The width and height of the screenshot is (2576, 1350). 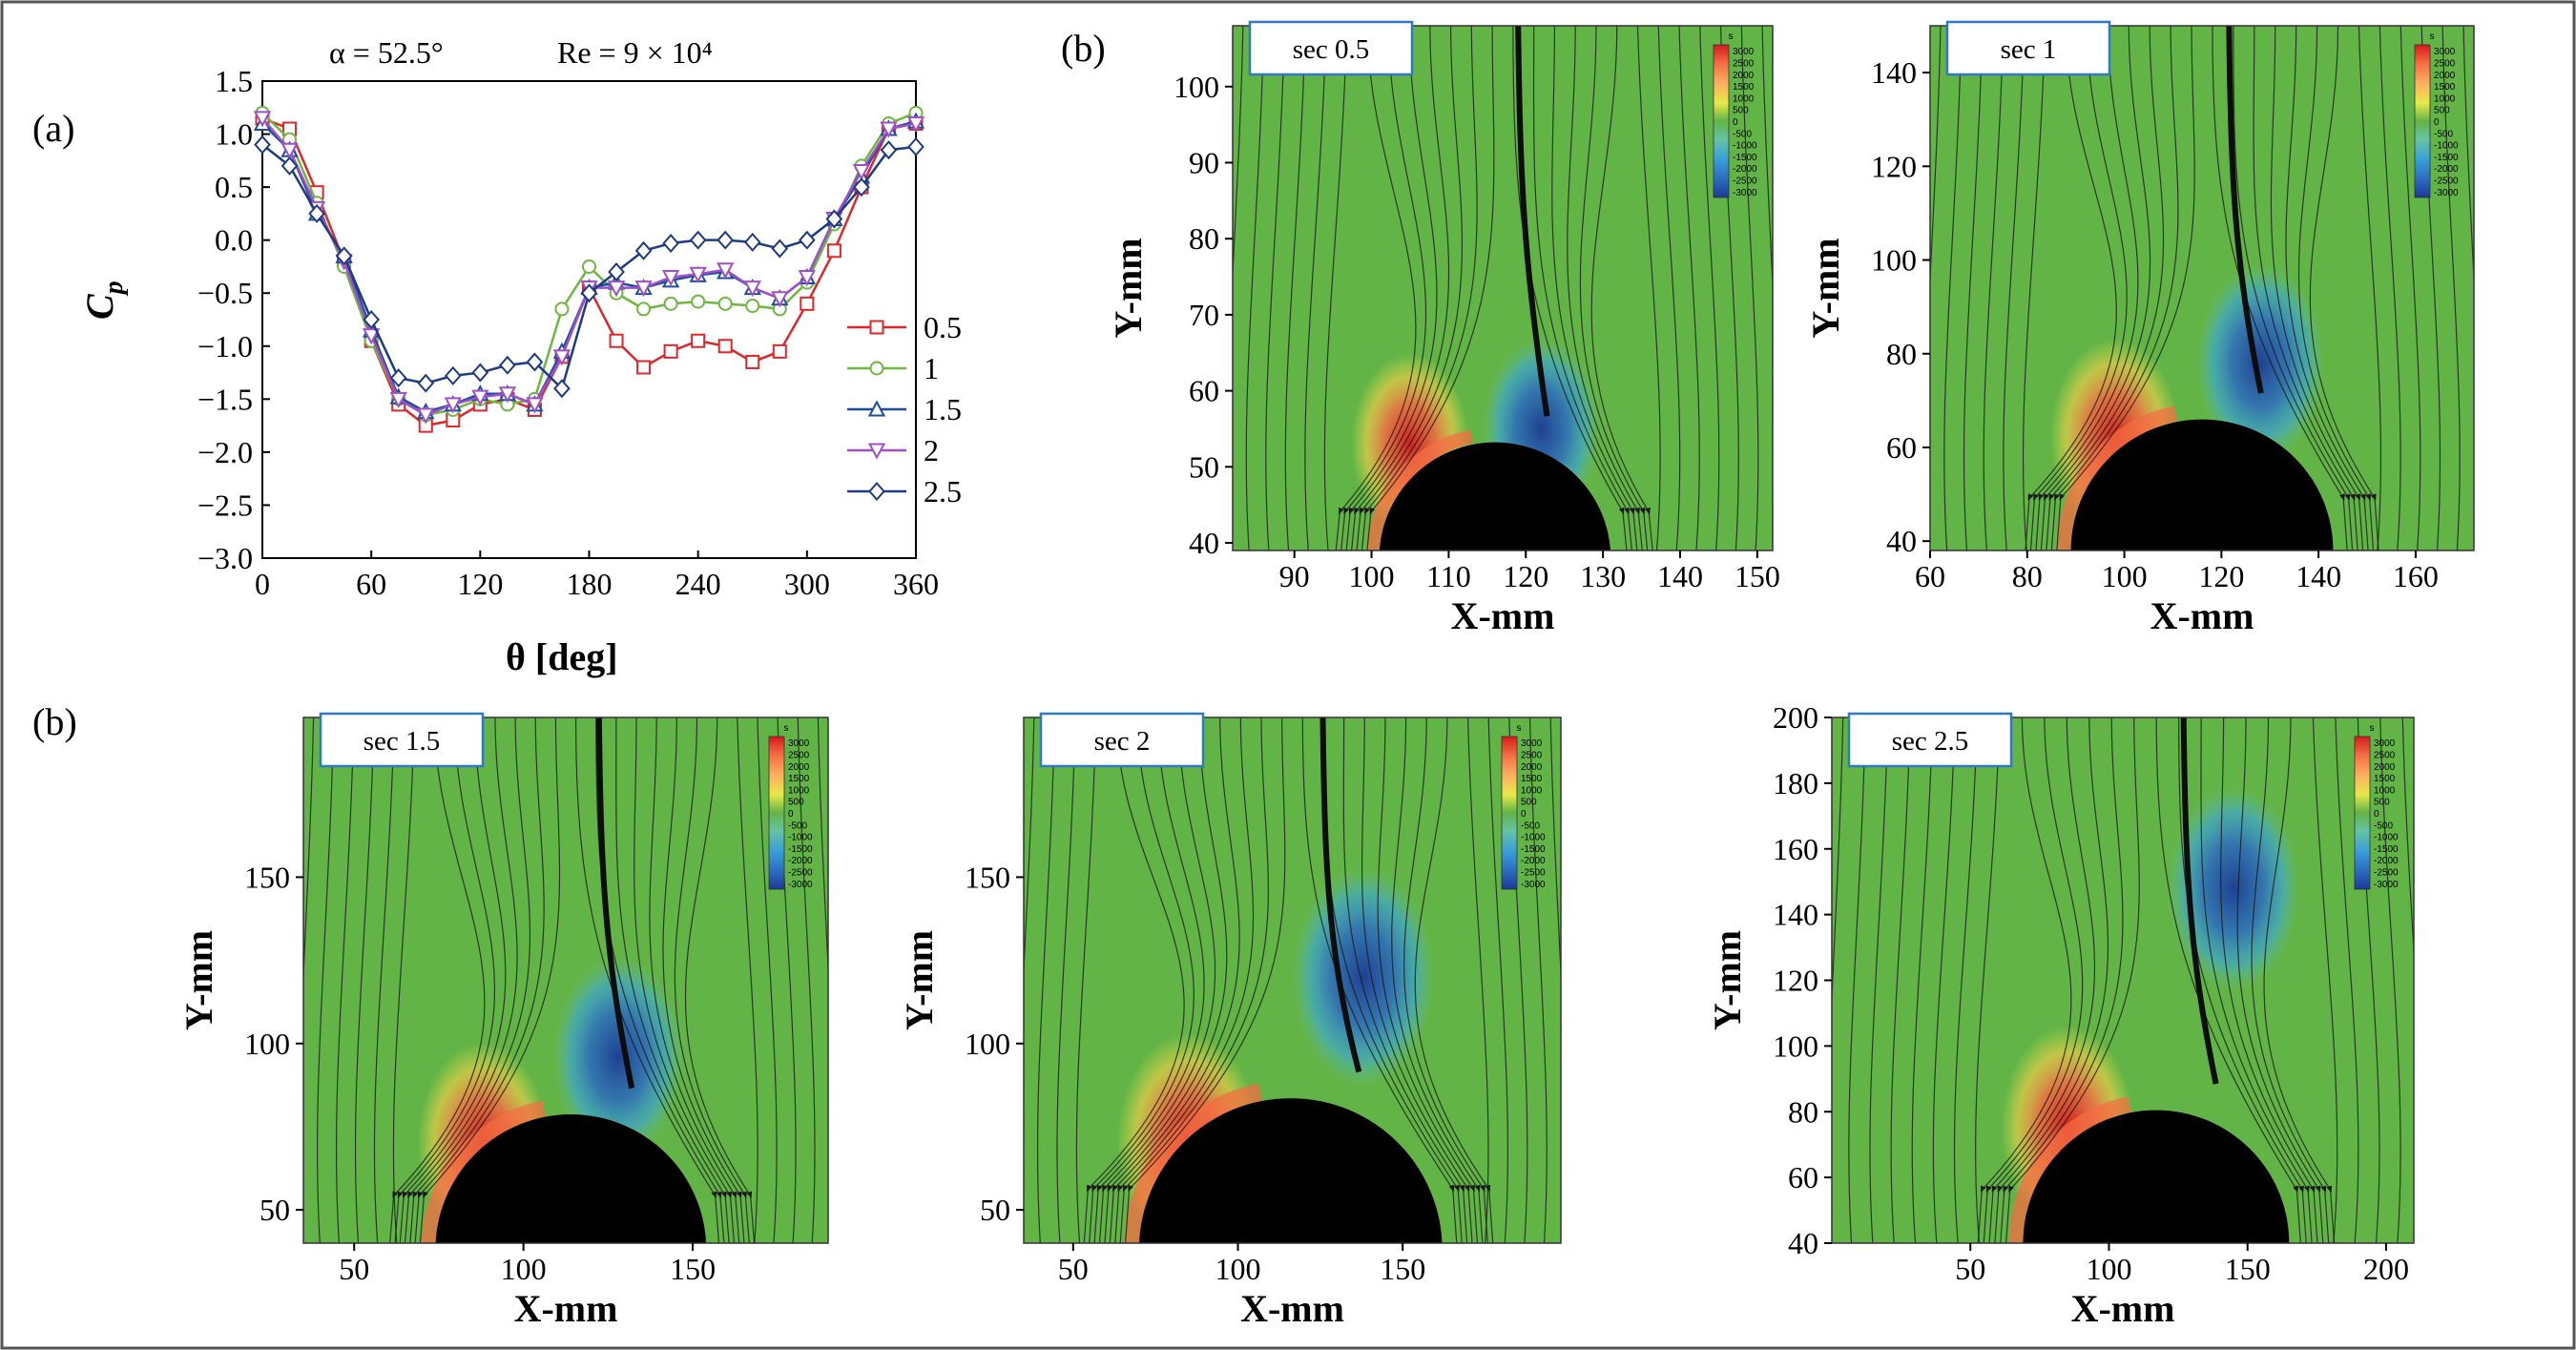 What do you see at coordinates (571, 1178) in the screenshot?
I see `cylinder-body` at bounding box center [571, 1178].